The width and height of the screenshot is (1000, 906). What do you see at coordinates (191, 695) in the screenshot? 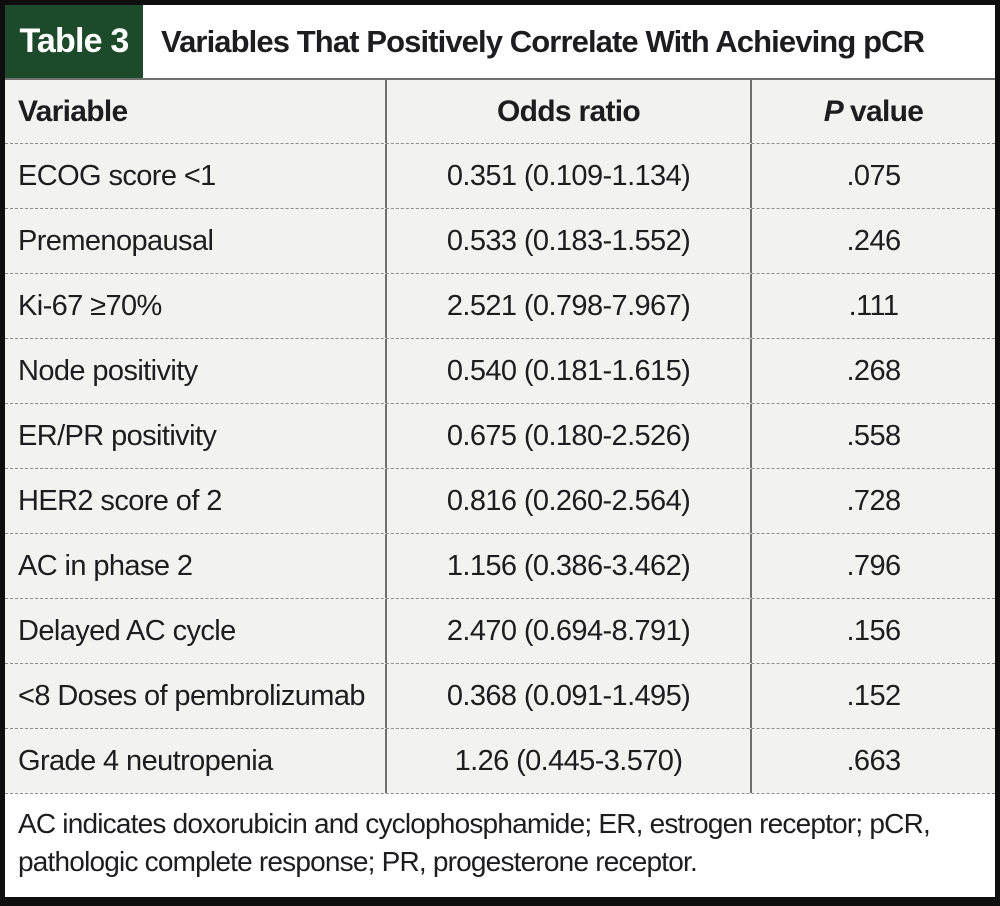
I see `cell-variable: <8 Doses of pembrolizumab` at bounding box center [191, 695].